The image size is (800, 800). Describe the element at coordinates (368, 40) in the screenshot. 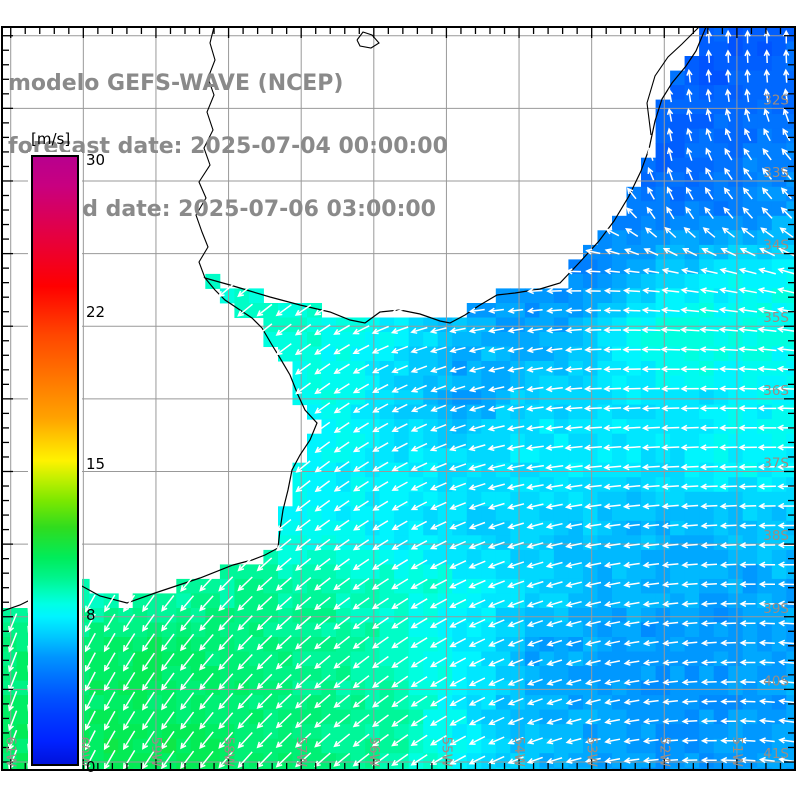

I see `lake-outline` at that location.